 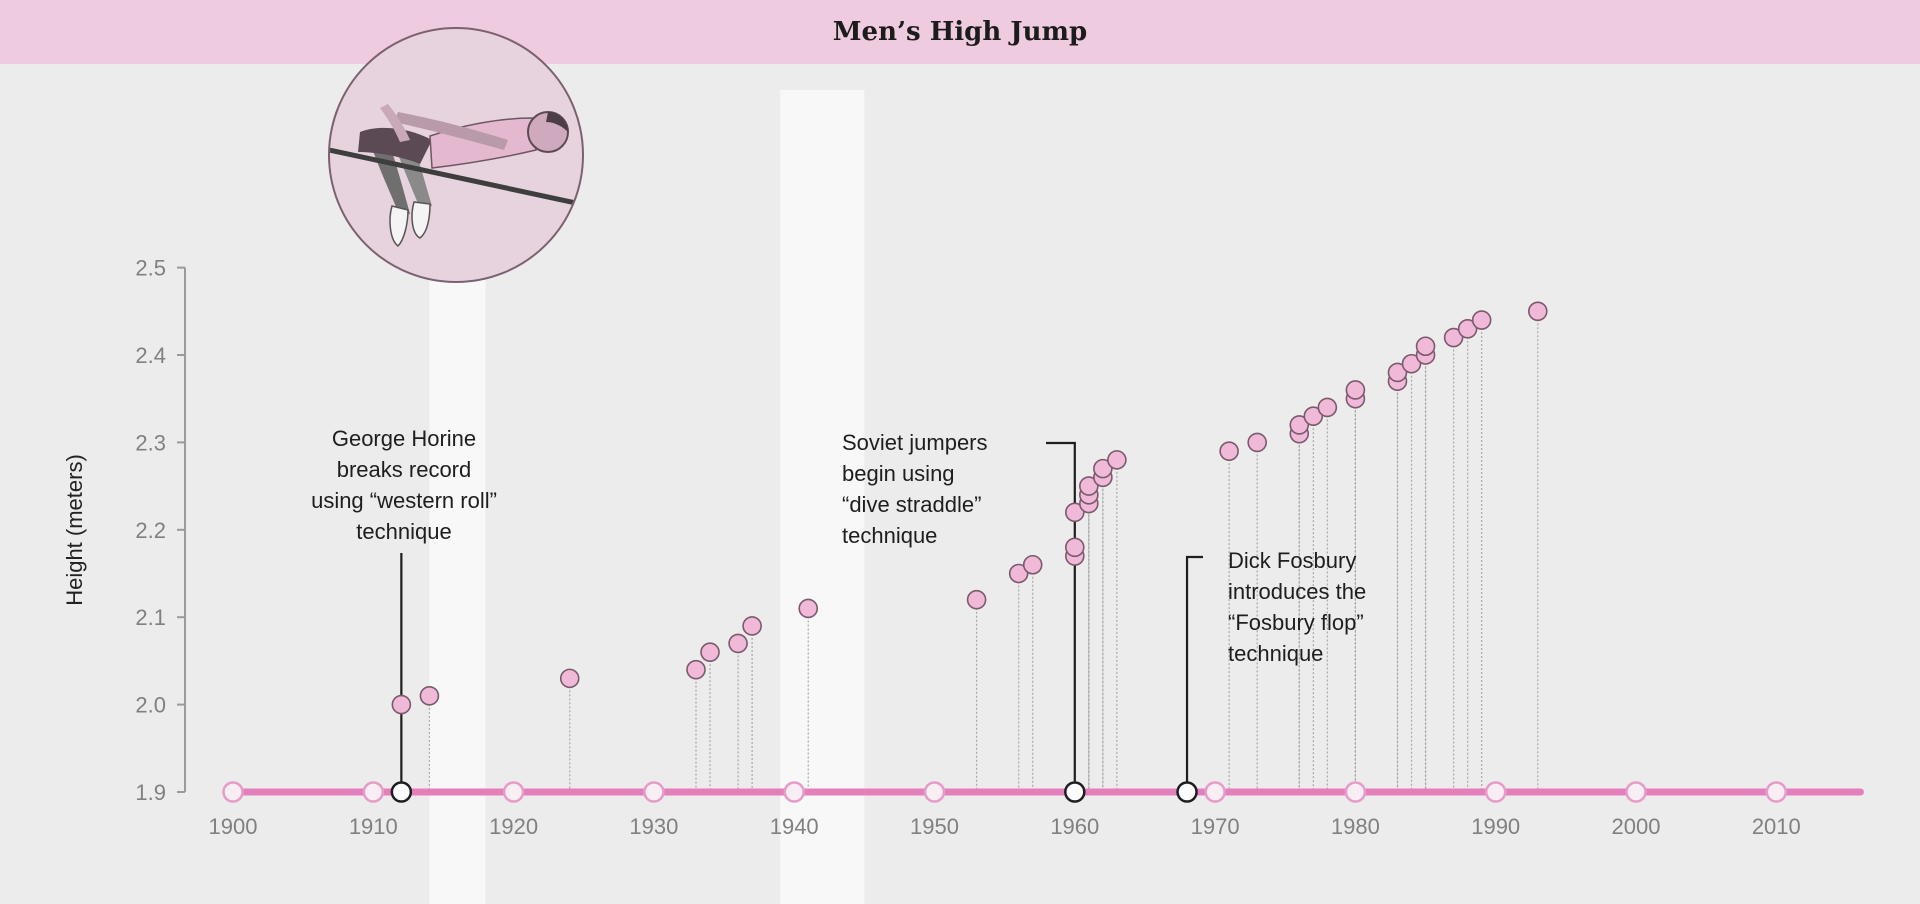 I want to click on timeline-marker-2010, so click(x=1776, y=792).